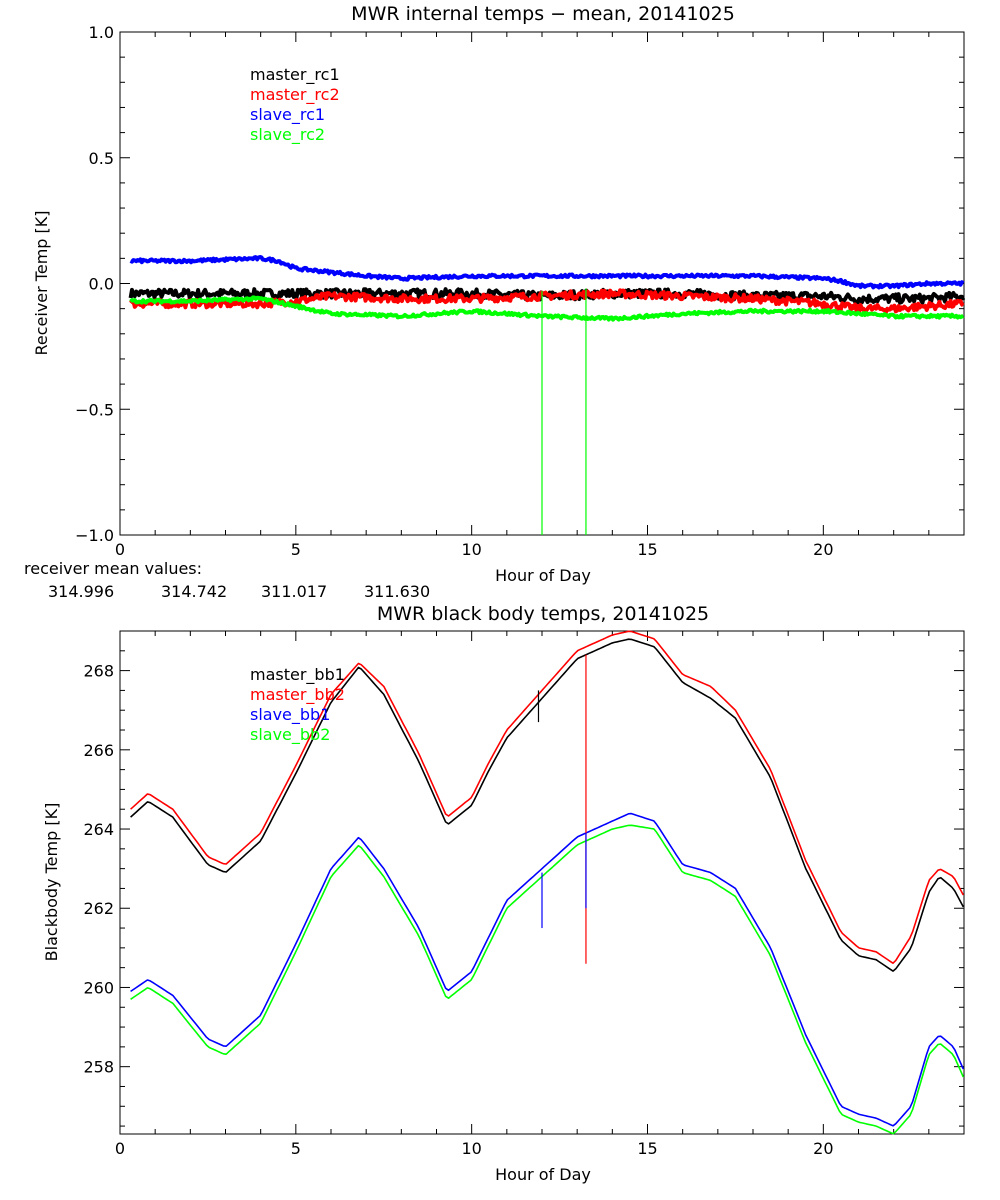 This screenshot has height=1200, width=1000. What do you see at coordinates (101, 32) in the screenshot?
I see `y-tick-label: 1.0` at bounding box center [101, 32].